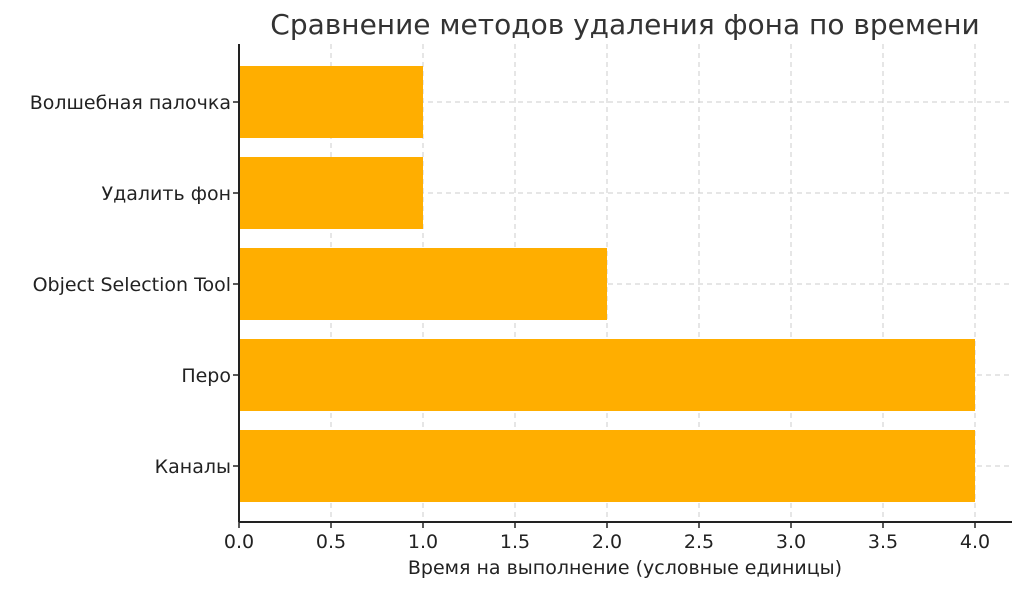  Describe the element at coordinates (791, 542) in the screenshot. I see `x-tick-label: 3.0` at that location.